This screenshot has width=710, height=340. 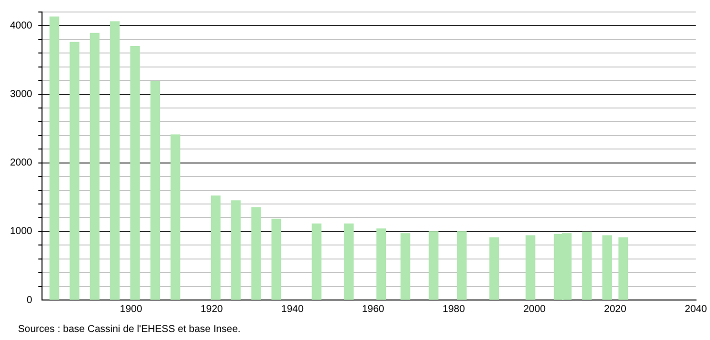 I want to click on y-tick-label: 2000, so click(x=21, y=163).